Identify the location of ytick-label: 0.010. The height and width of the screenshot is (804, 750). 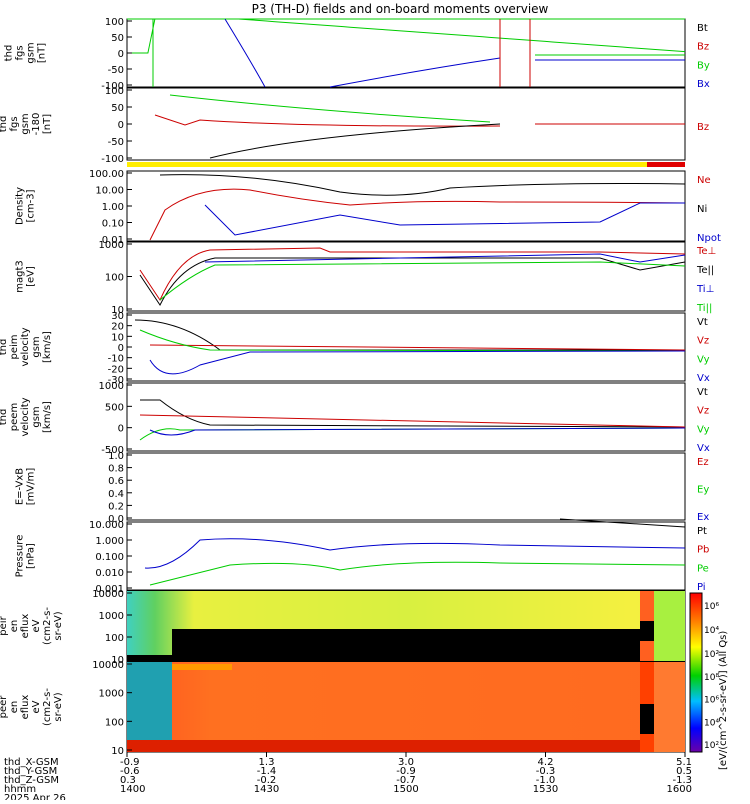
(109, 573).